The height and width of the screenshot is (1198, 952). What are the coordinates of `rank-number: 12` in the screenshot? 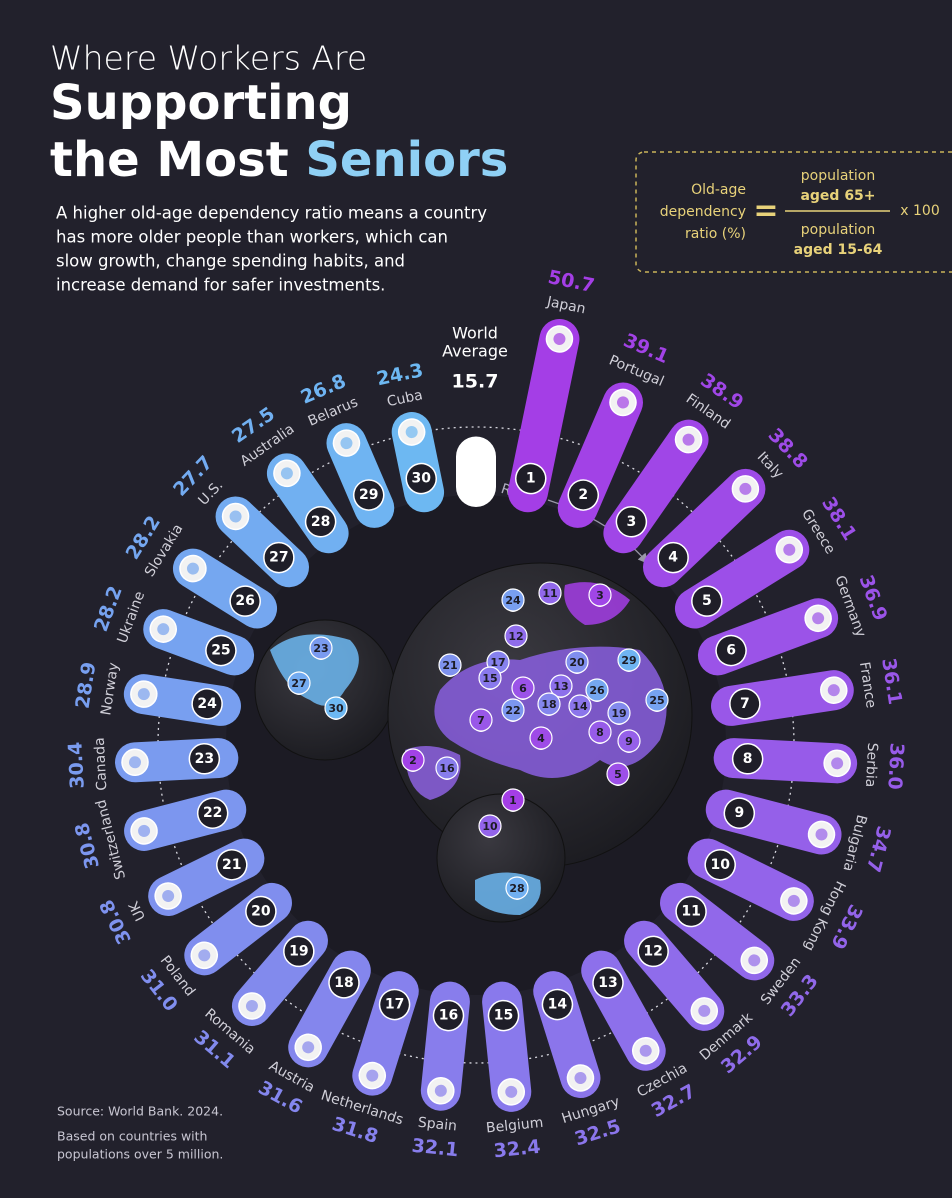 It's located at (652, 951).